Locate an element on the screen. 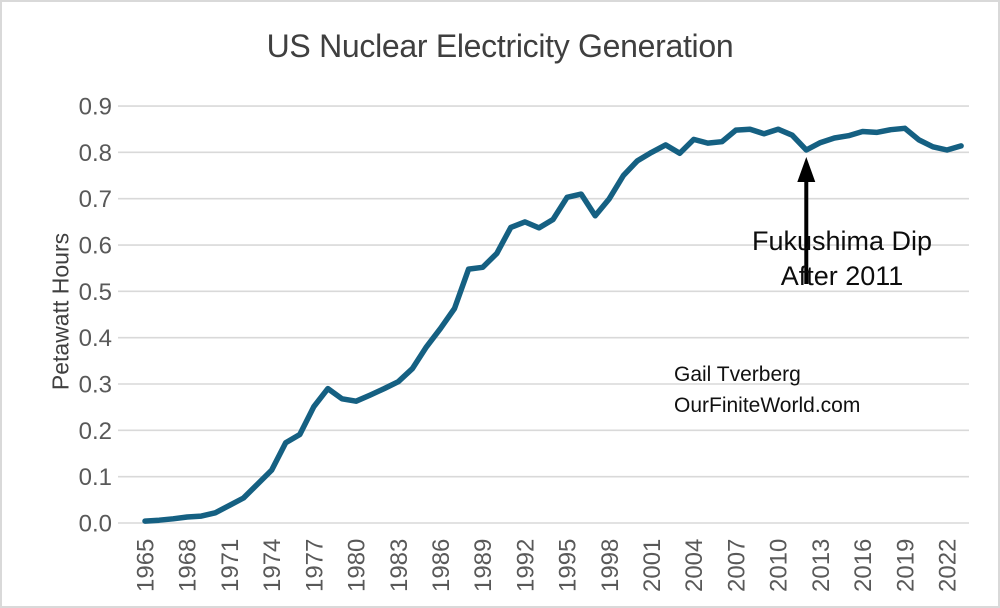 The image size is (1000, 608). x-tick-label: 1965 is located at coordinates (146, 565).